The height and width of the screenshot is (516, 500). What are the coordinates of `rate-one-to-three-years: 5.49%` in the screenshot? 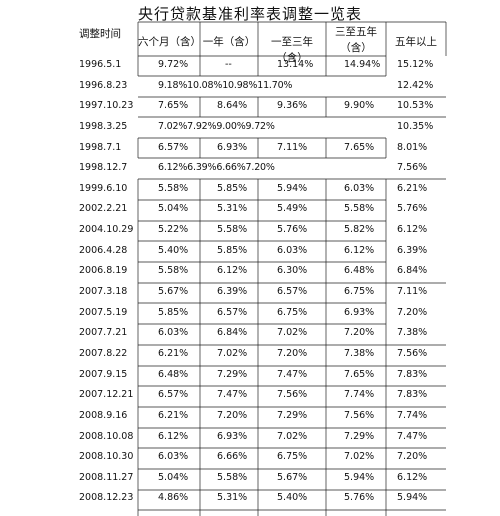 It's located at (292, 209).